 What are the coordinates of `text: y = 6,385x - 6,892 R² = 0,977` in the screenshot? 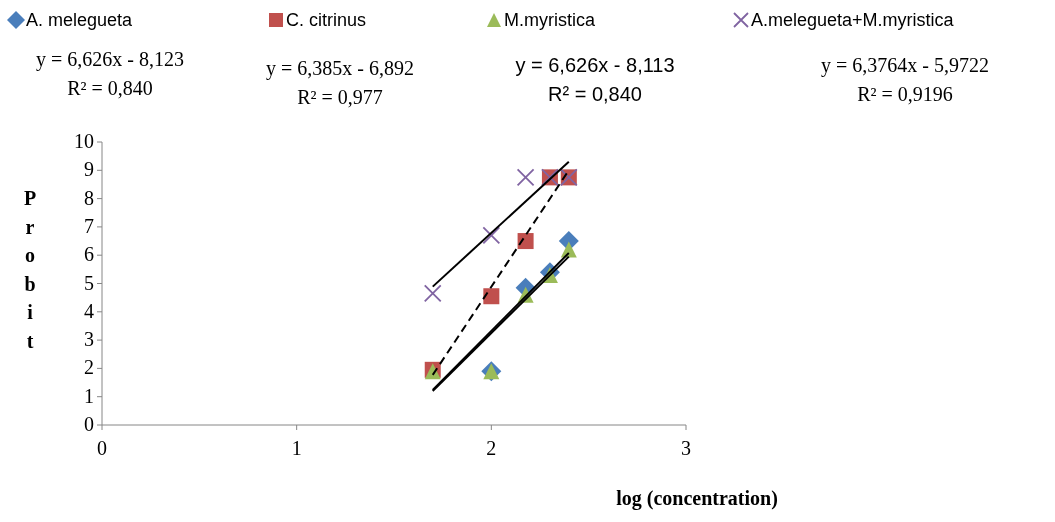 It's located at (340, 82).